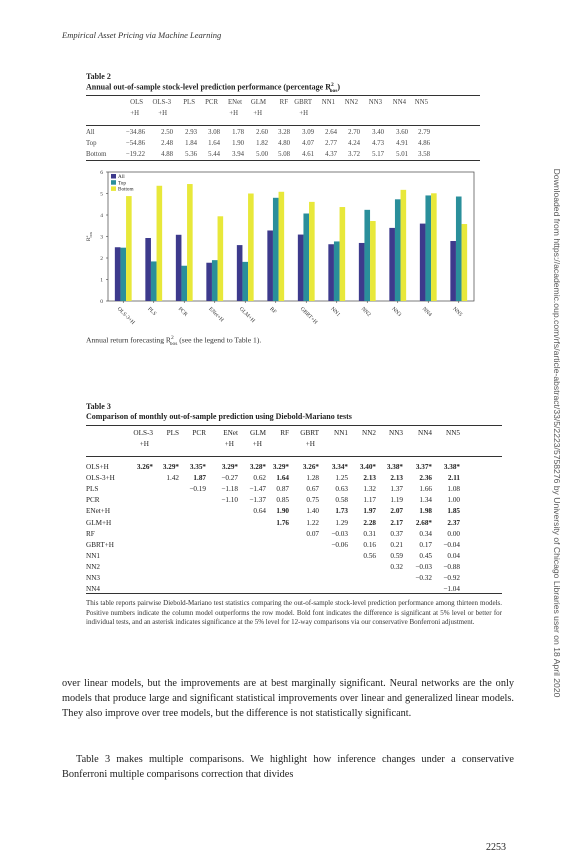 Image resolution: width=574 pixels, height=866 pixels. Describe the element at coordinates (100, 544) in the screenshot. I see `table3-row-label: GBRT+H` at that location.